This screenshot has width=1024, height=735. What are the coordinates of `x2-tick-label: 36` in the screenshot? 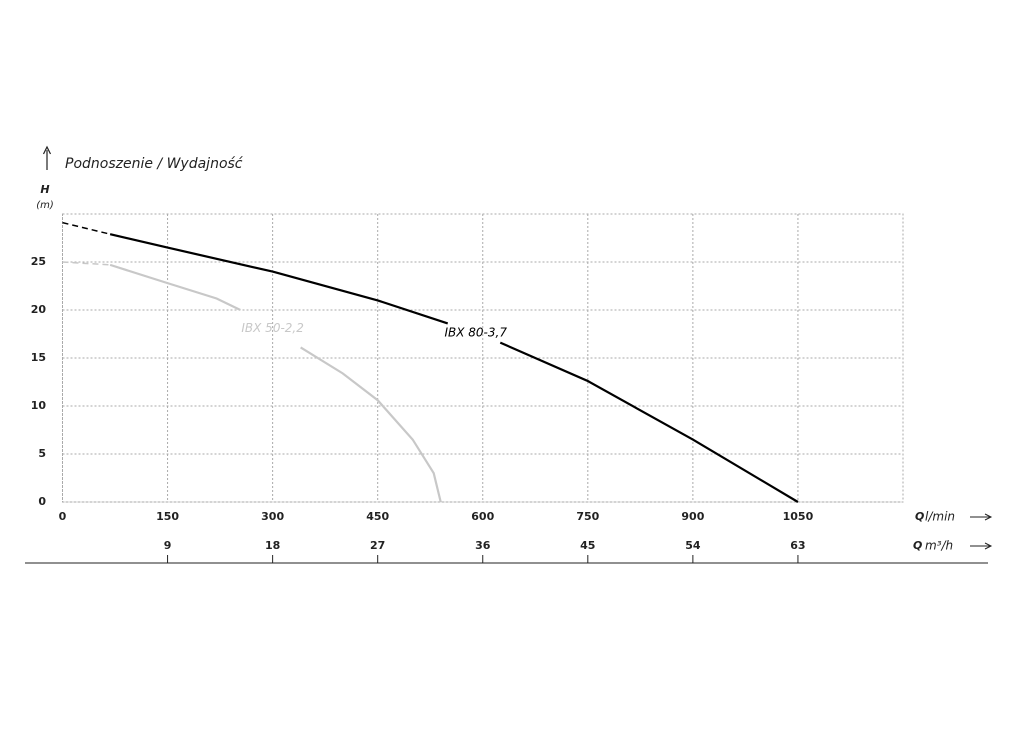 It's located at (483, 545).